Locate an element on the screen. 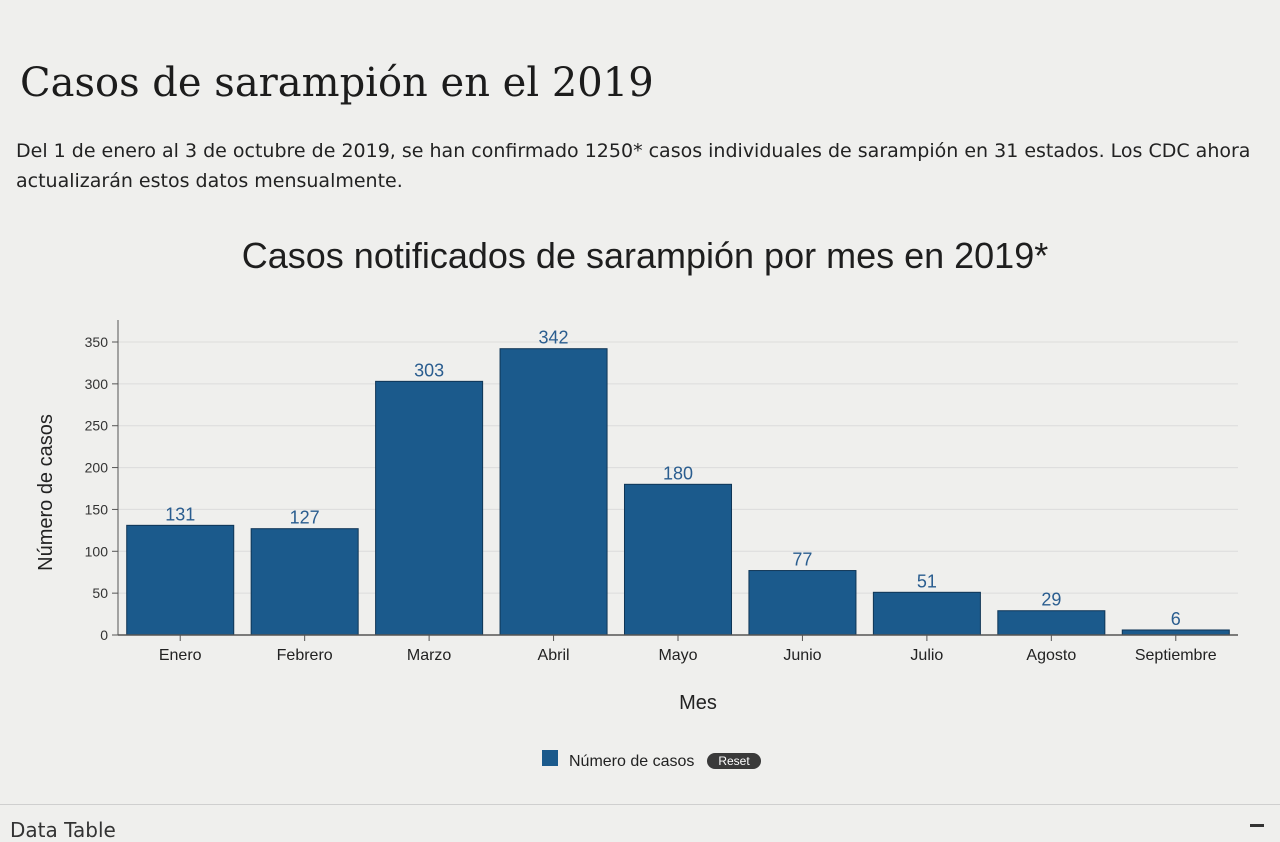  reset-button: Reset is located at coordinates (734, 761).